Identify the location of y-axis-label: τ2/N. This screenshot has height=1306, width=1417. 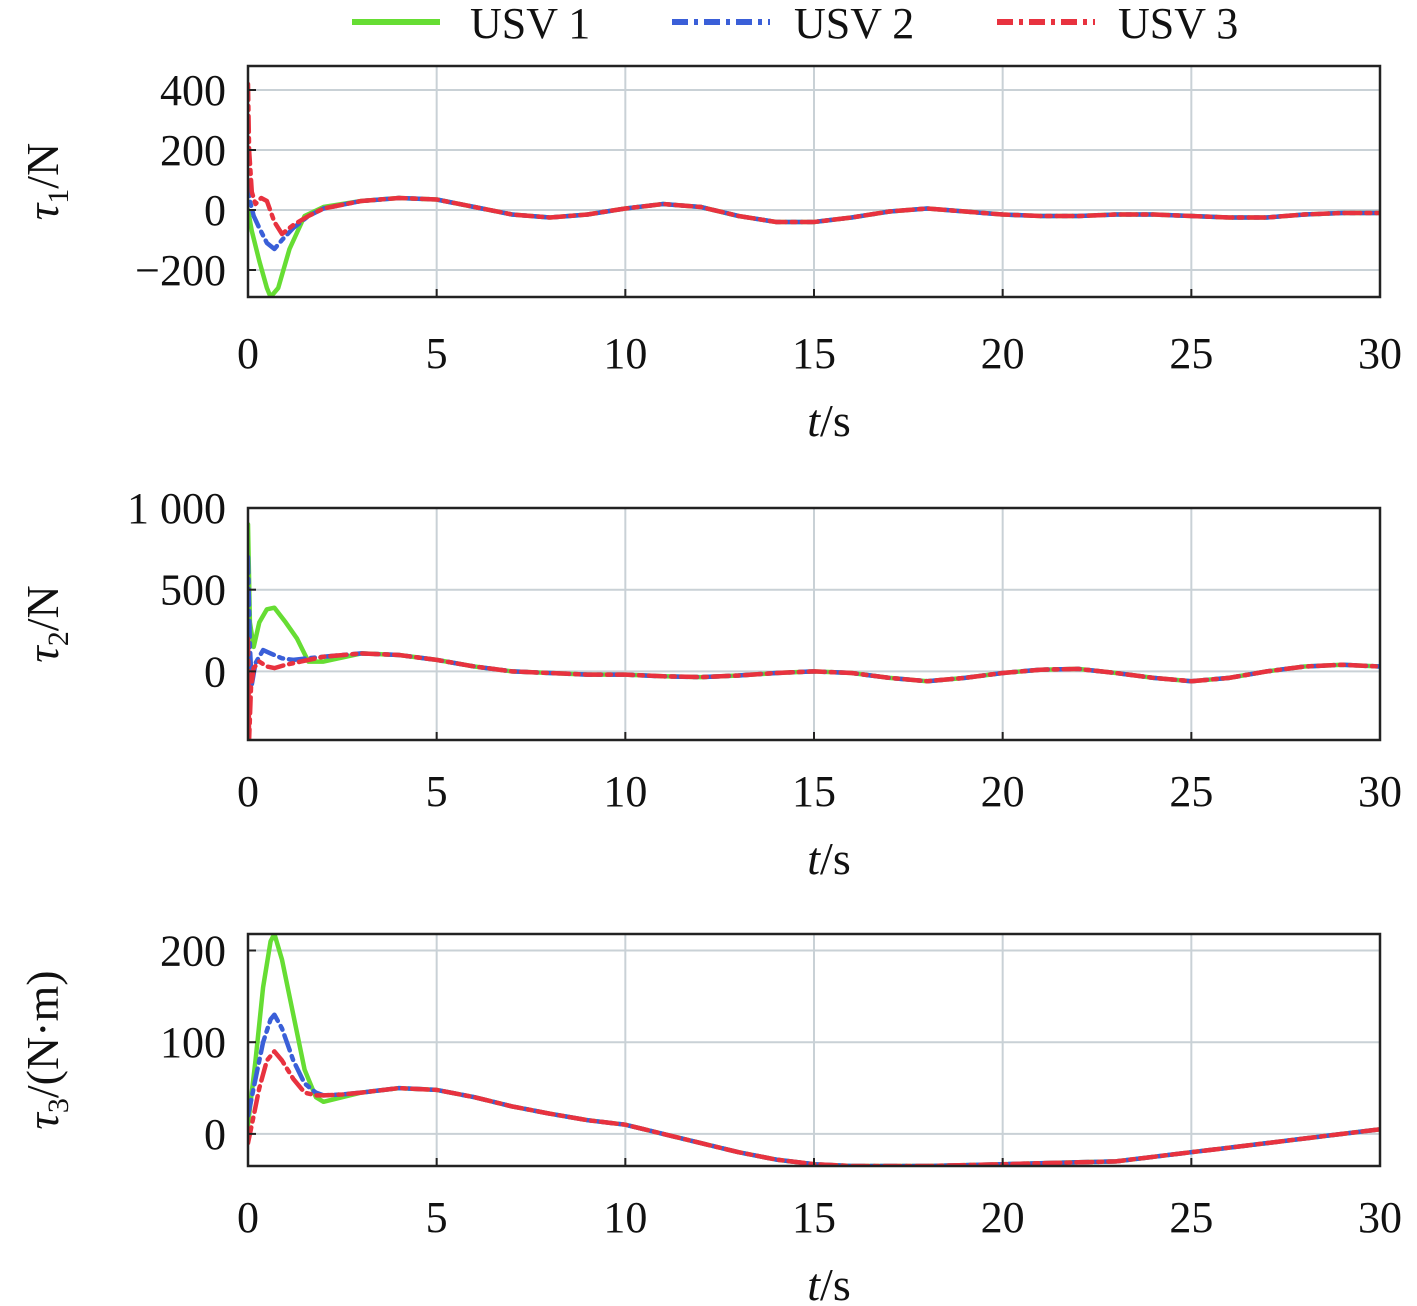
(46, 623).